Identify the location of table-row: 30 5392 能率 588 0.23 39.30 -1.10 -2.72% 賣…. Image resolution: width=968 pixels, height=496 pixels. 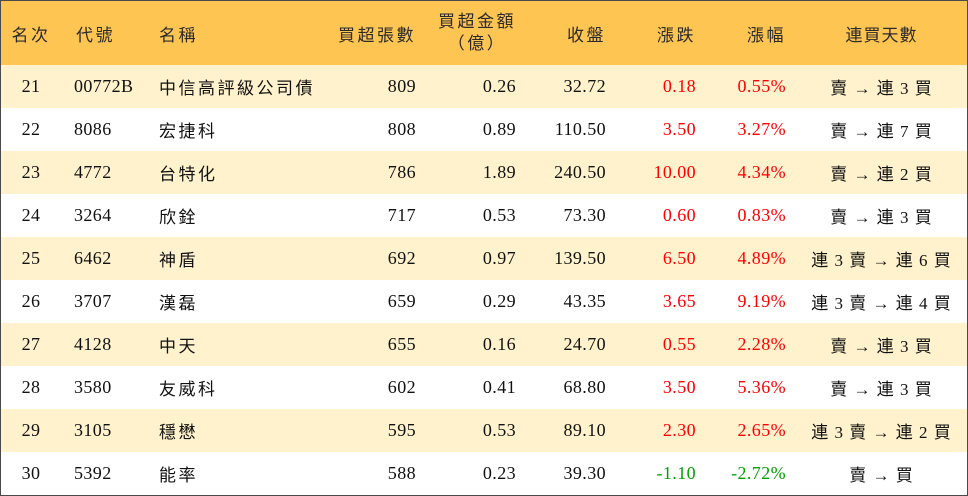
(484, 473).